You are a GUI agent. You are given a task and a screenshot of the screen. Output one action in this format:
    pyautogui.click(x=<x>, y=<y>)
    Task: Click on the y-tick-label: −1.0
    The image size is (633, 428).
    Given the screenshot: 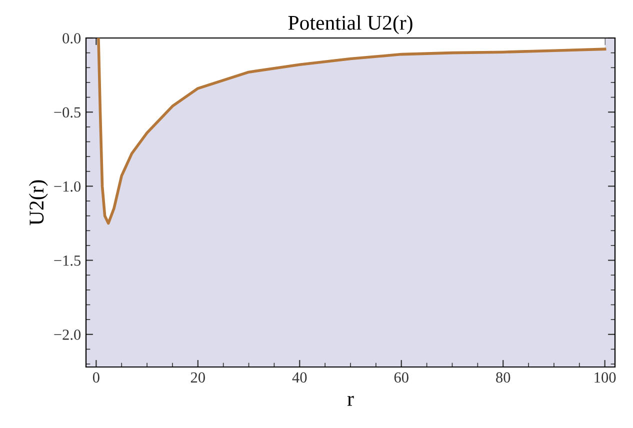 What is the action you would take?
    pyautogui.click(x=67, y=186)
    